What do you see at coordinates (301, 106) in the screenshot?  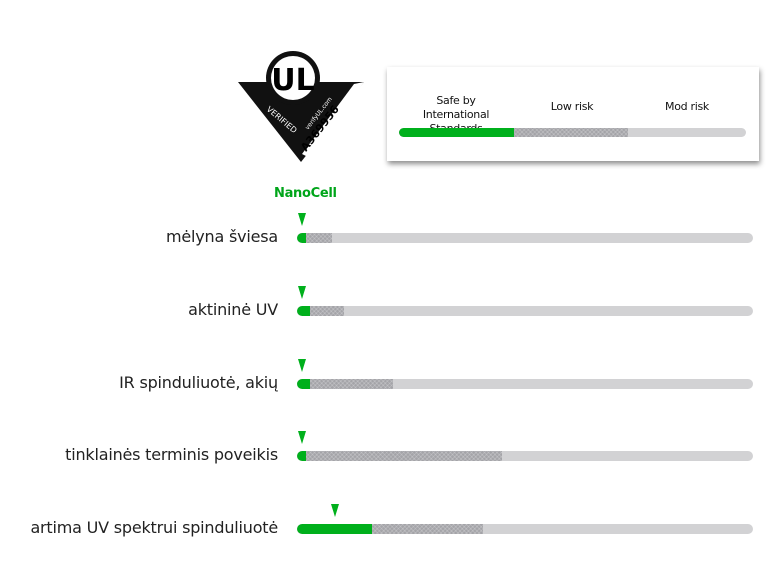 I see `ul-verified-logo: UL VERIFIED A369956 verifyUL.com` at bounding box center [301, 106].